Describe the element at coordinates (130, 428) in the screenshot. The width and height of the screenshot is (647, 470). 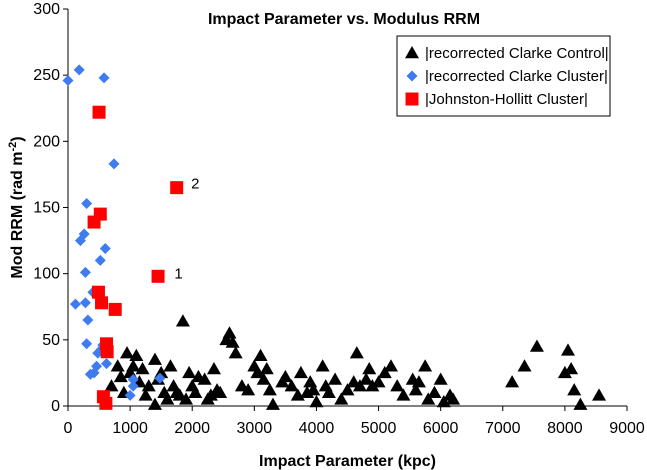
I see `x-tick-label: 1000` at that location.